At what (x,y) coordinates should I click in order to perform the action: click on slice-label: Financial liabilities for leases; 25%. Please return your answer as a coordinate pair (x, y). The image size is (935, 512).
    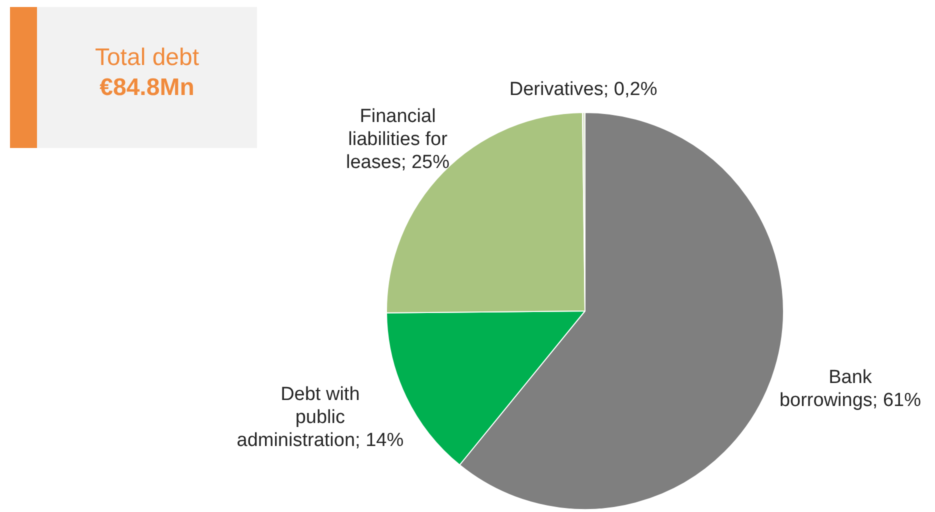
    Looking at the image, I should click on (398, 139).